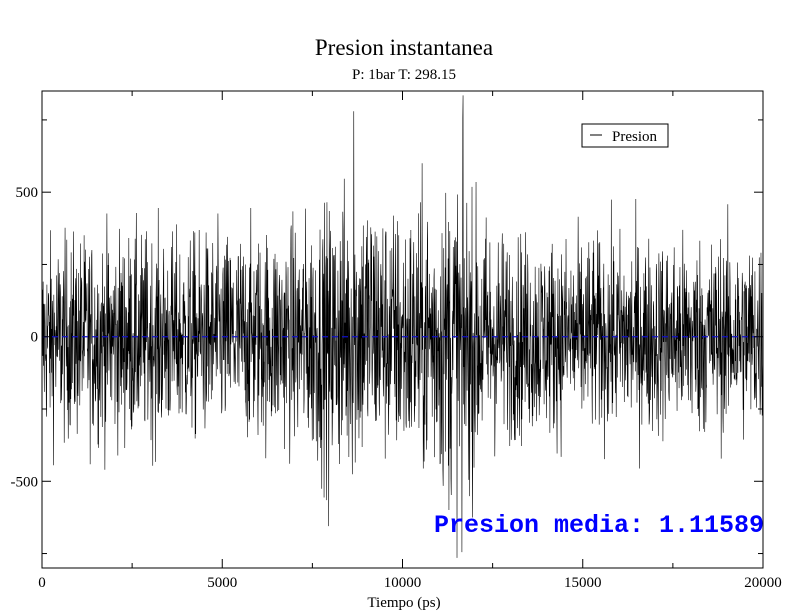 The image size is (792, 612). I want to click on chart-subtitle: P: 1bar T: 298.15, so click(404, 75).